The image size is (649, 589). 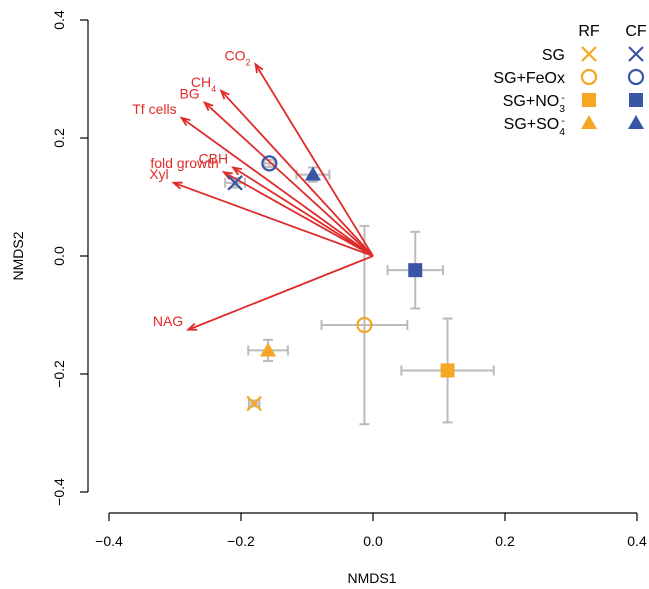 I want to click on legend-label: SG+FeOx, so click(x=529, y=78).